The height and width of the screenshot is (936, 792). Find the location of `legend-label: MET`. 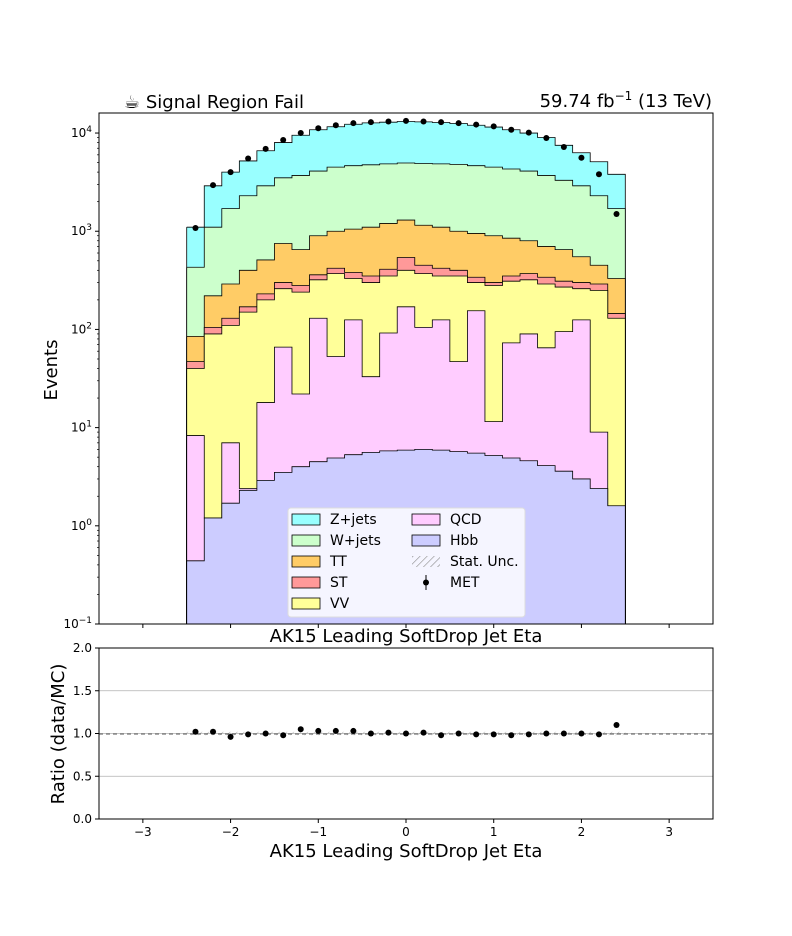

legend-label: MET is located at coordinates (465, 583).